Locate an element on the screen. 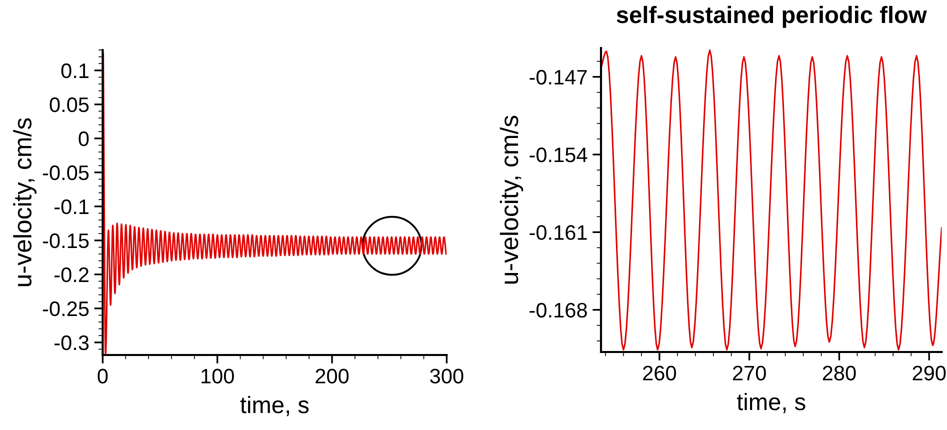 This screenshot has width=947, height=430. x-tick-label: 200 is located at coordinates (332, 376).